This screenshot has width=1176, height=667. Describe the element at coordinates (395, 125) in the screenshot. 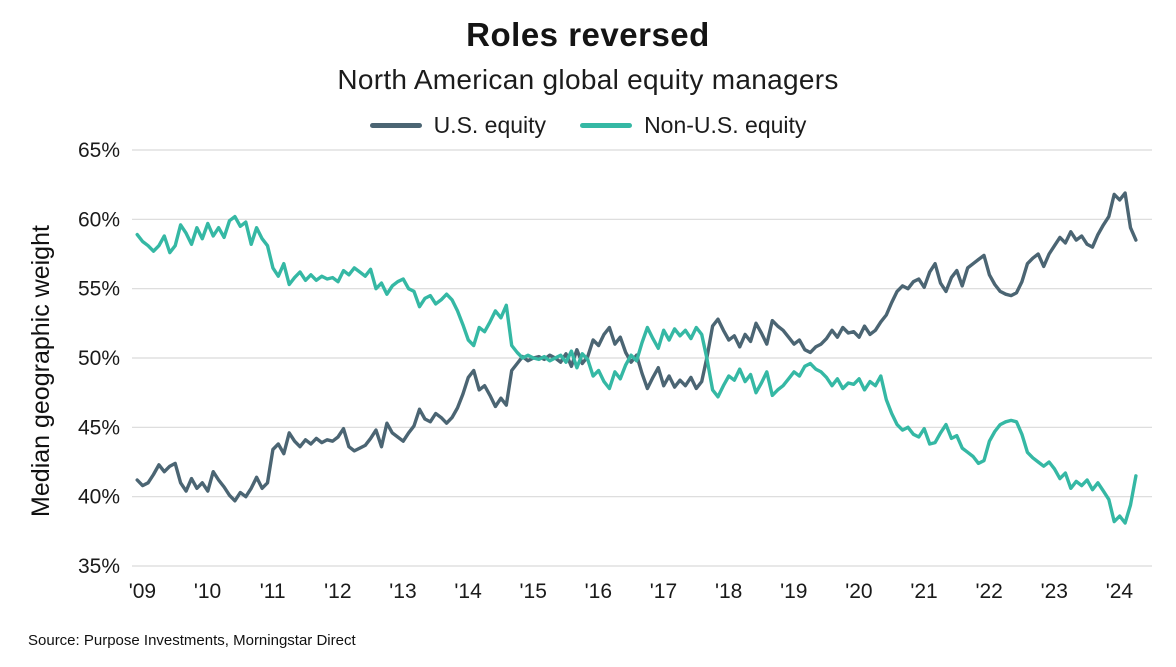

I see `us-equity-line-swatch-icon` at that location.